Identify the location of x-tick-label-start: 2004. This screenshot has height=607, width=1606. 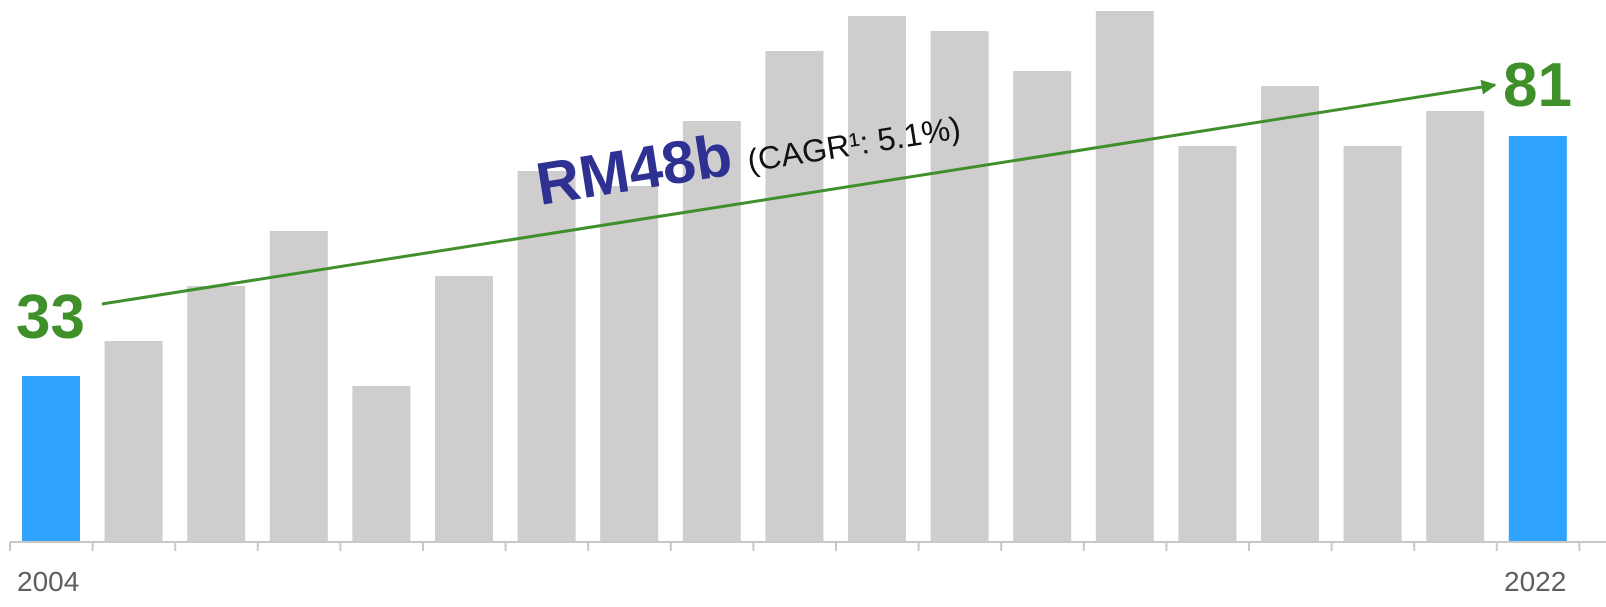
(48, 581).